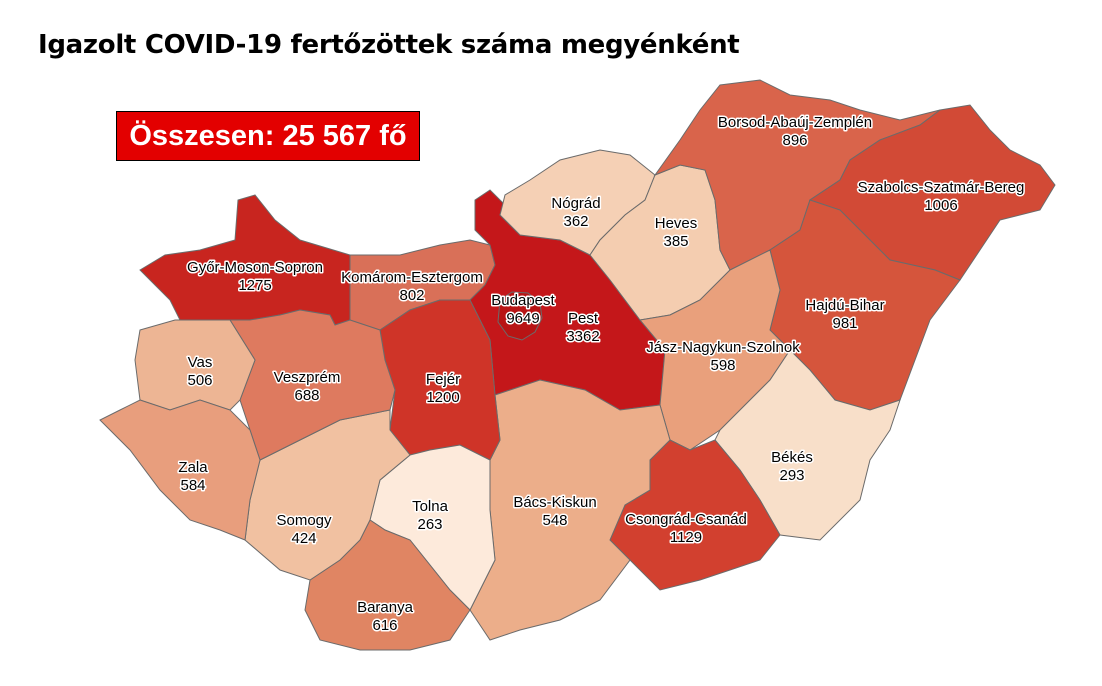 The image size is (1102, 686). What do you see at coordinates (791, 475) in the screenshot?
I see `county-value: 293` at bounding box center [791, 475].